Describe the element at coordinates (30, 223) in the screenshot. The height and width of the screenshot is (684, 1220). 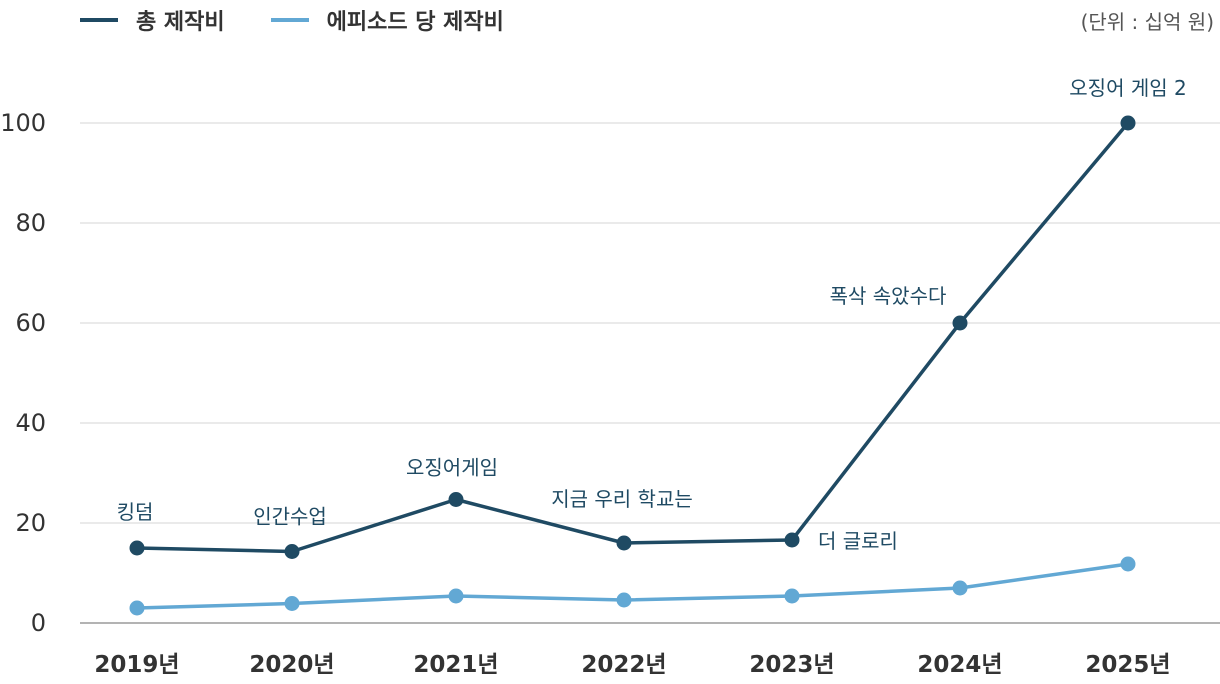
I see `y-tick-label: 80` at that location.